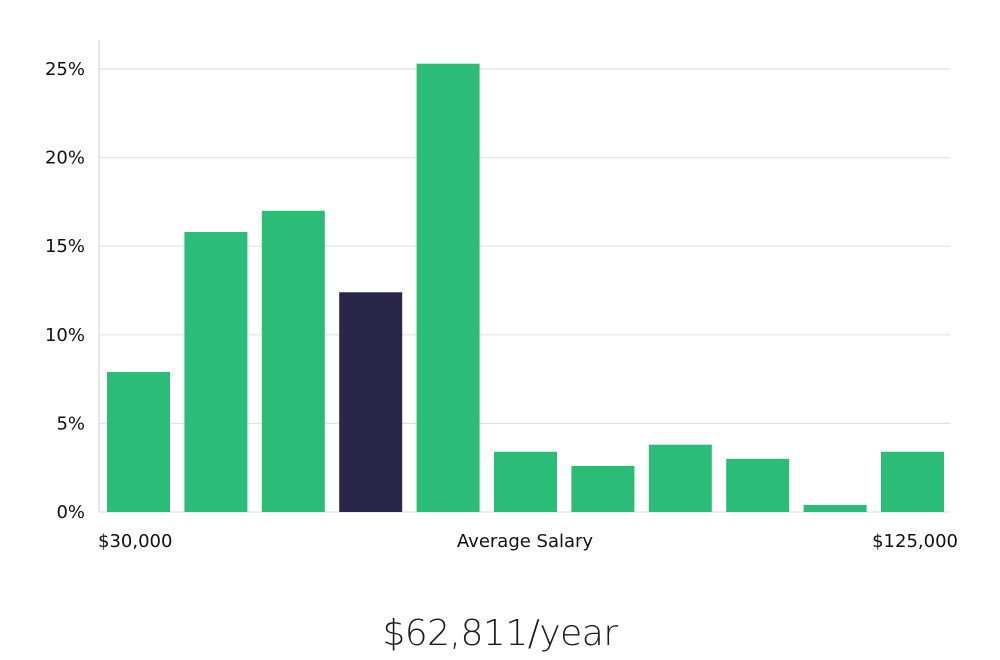 The width and height of the screenshot is (1000, 660). I want to click on y-tick-label: 20%, so click(65, 158).